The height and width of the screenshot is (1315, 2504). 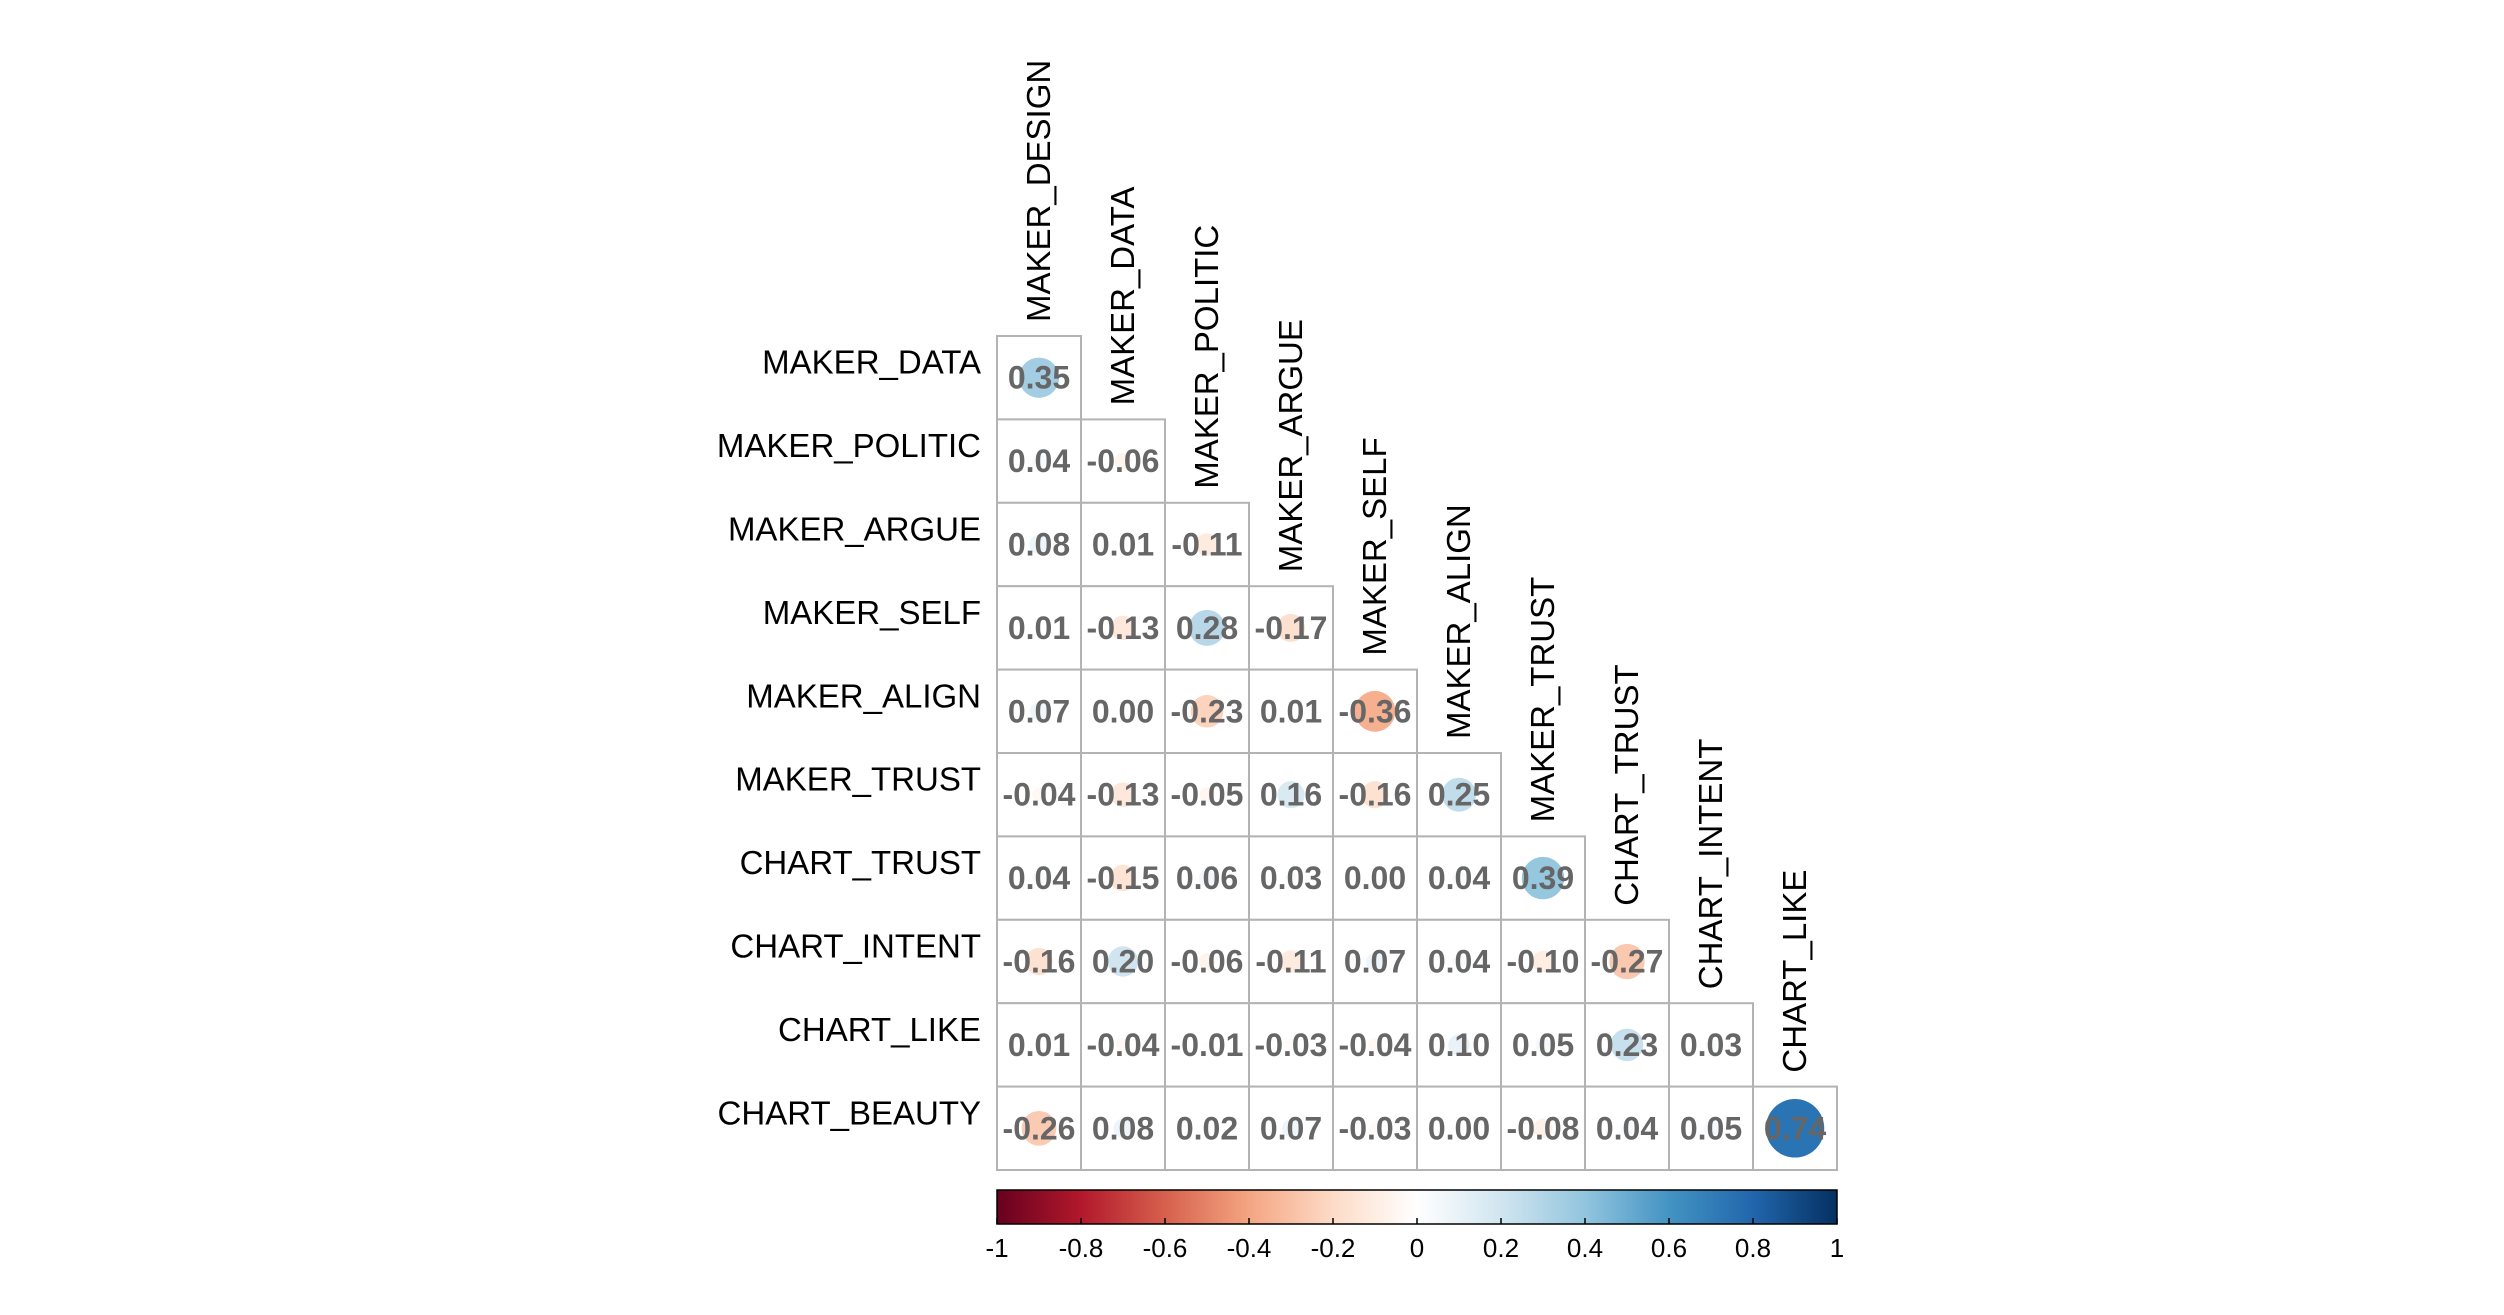 I want to click on colorbar: -1 -0.8 -0.6 -0.4 -0.2 0 0.2 0.4 0.6 0.8 1, so click(x=1414, y=1226).